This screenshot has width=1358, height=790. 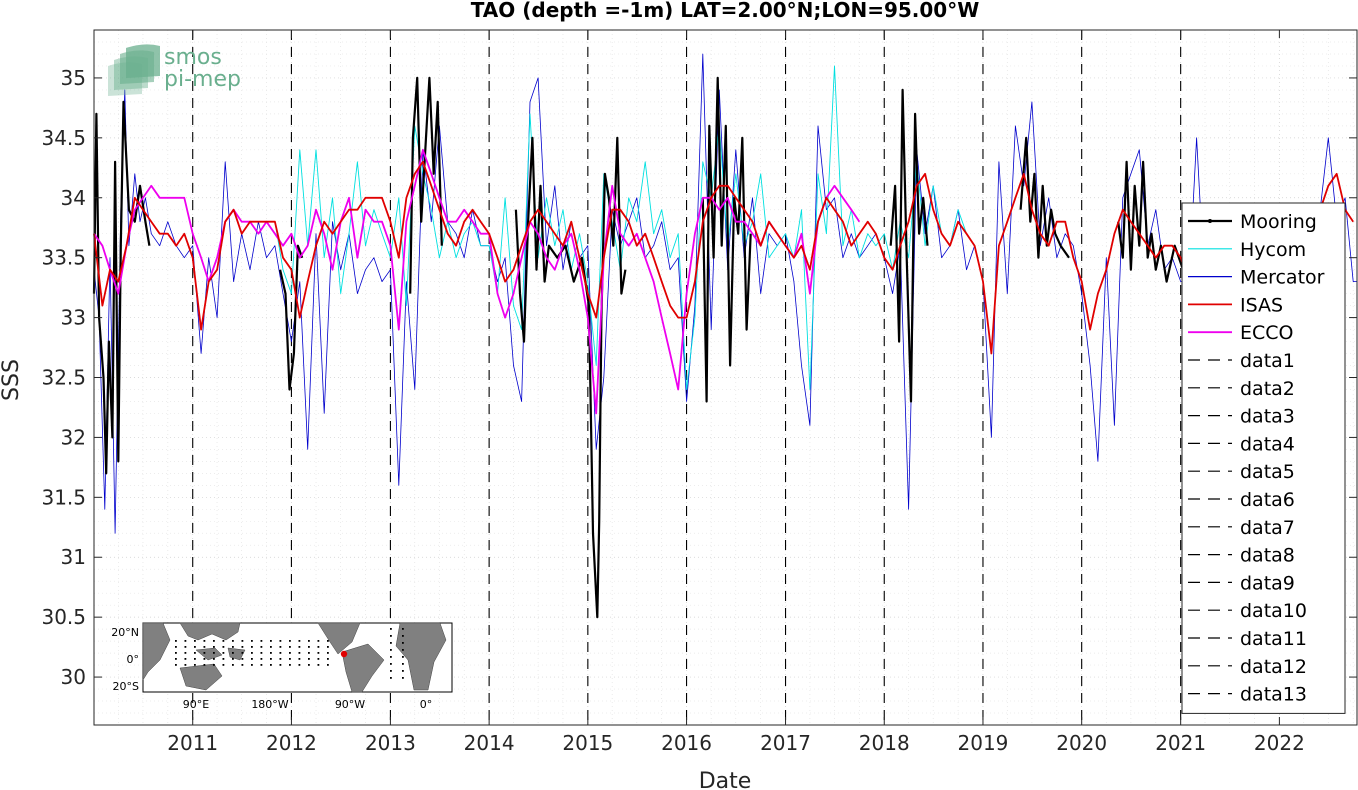 What do you see at coordinates (133, 659) in the screenshot?
I see `inset-lat-label: 0°` at bounding box center [133, 659].